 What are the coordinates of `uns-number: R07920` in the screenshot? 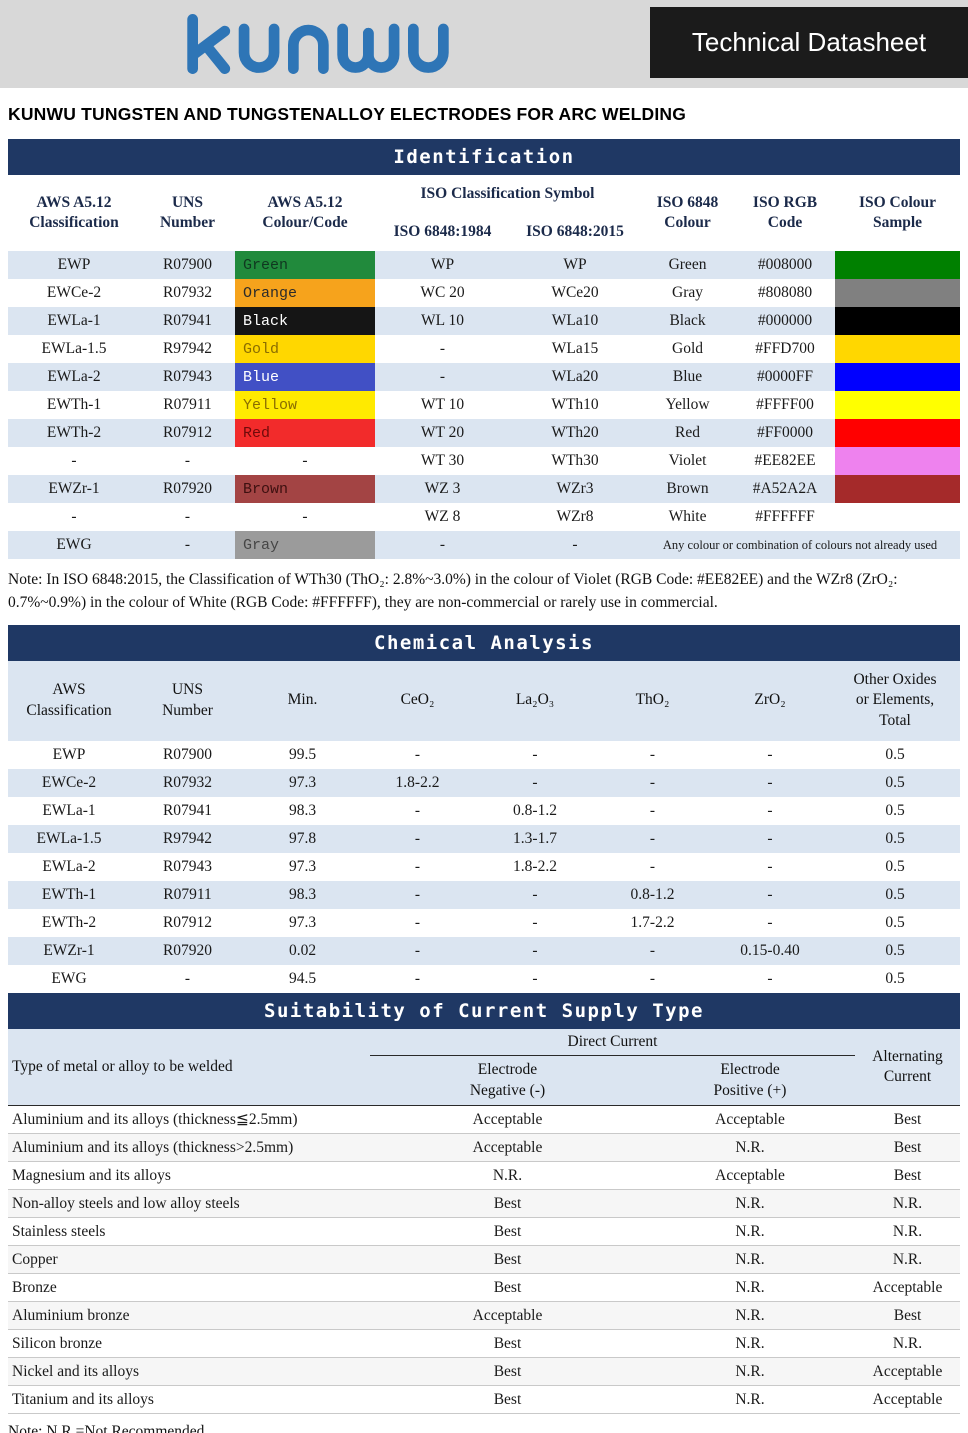 It's located at (187, 950).